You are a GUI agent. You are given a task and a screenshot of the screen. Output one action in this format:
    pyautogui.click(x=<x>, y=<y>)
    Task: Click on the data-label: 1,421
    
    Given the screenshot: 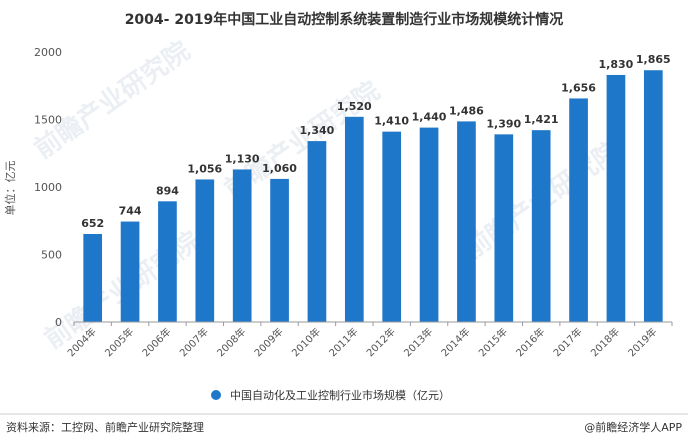 What is the action you would take?
    pyautogui.click(x=541, y=119)
    